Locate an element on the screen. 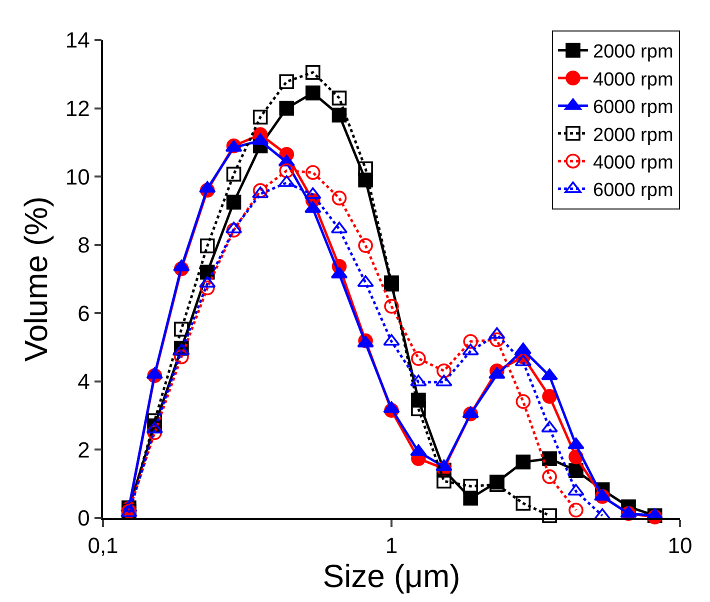 The image size is (710, 602). x-tick-label: 1 is located at coordinates (391, 545).